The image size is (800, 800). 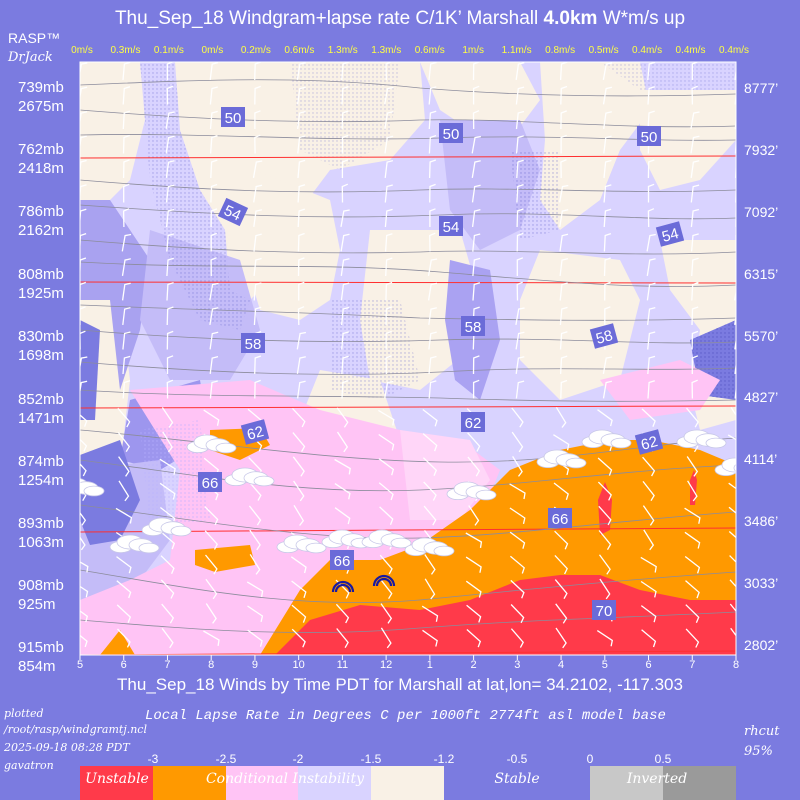 I want to click on pressure-label: 874mb, so click(x=41, y=461).